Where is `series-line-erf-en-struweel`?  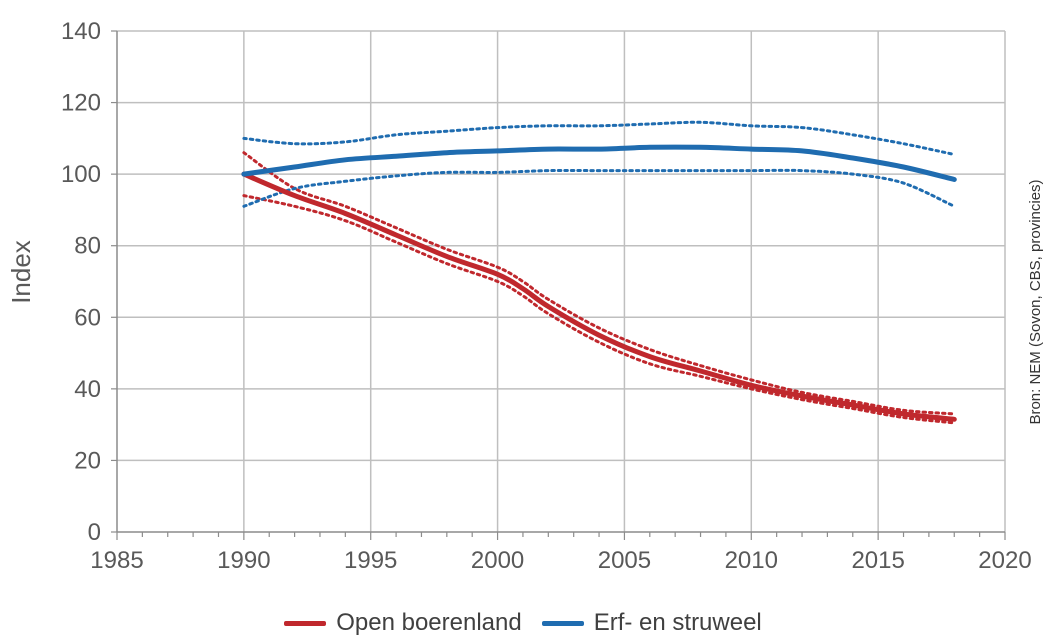 series-line-erf-en-struweel is located at coordinates (599, 163).